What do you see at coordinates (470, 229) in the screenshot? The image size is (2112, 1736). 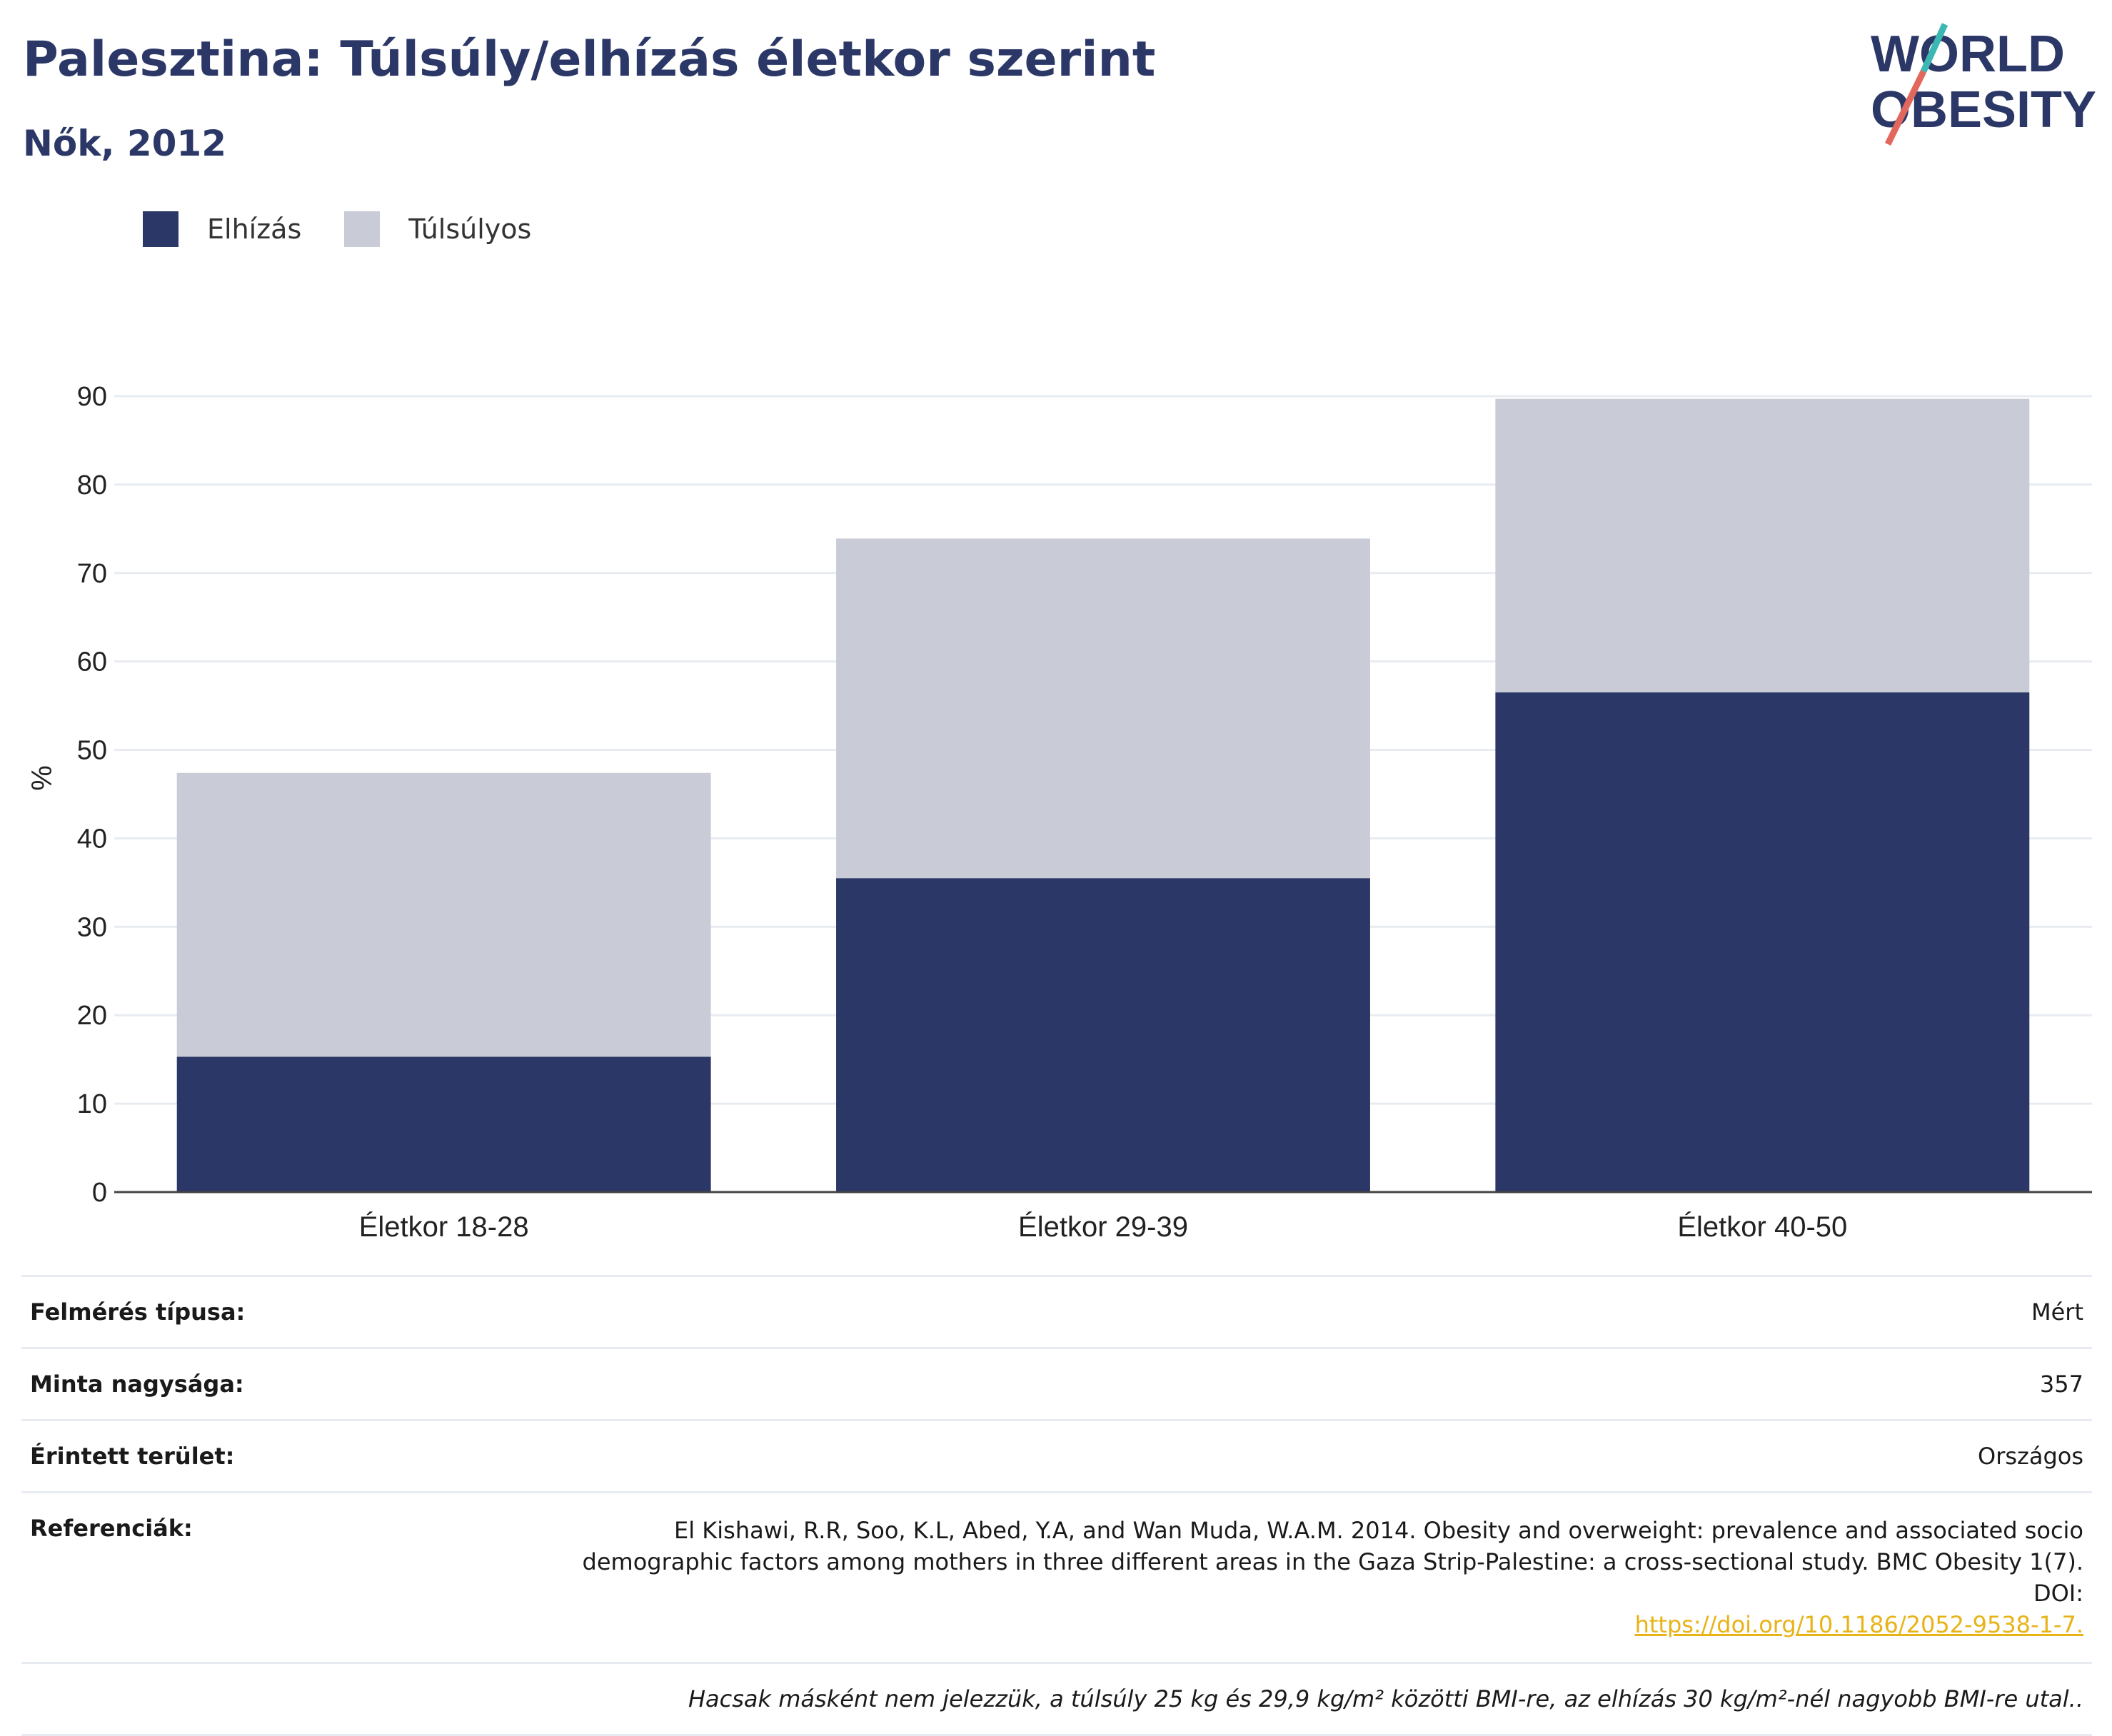 I see `legend-label-tulsulyos: Túlsúlyos` at bounding box center [470, 229].